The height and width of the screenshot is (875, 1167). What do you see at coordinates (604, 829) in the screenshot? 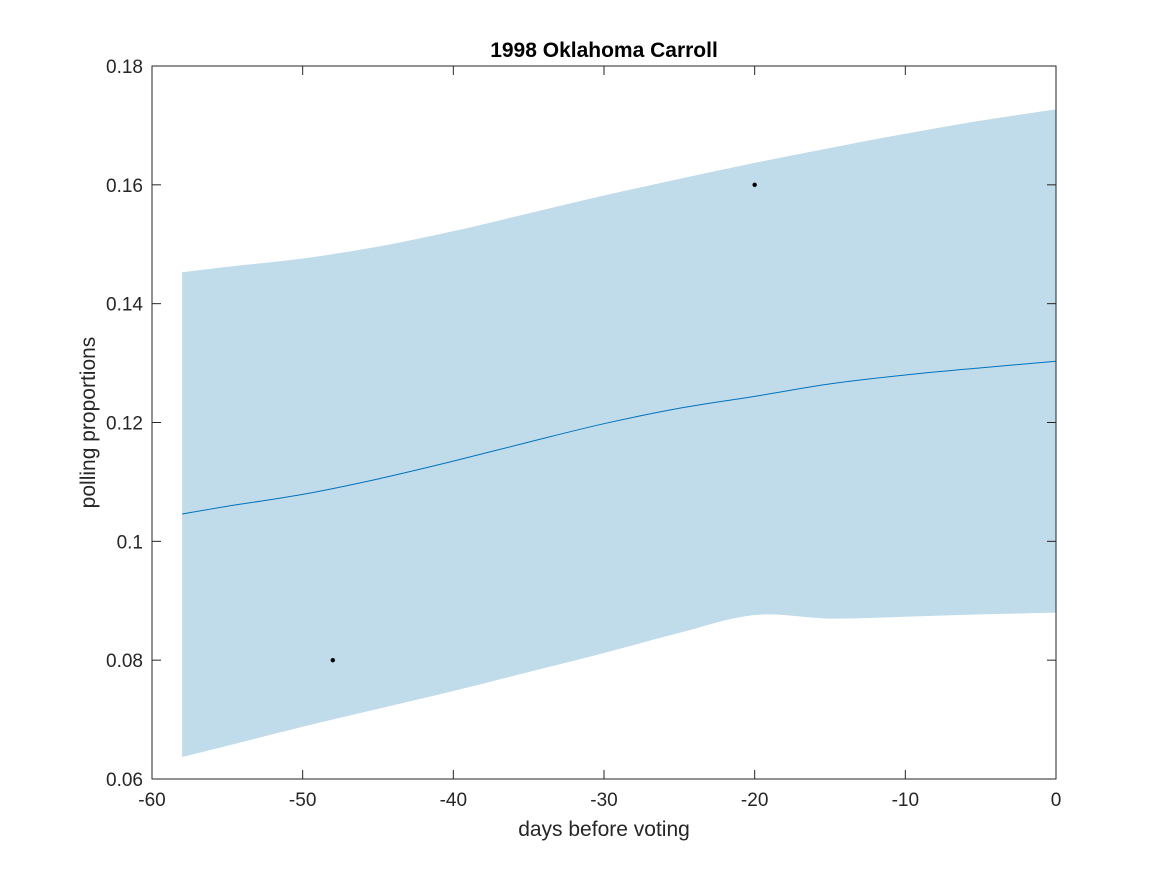
I see `x-axis-label: days before voting` at bounding box center [604, 829].